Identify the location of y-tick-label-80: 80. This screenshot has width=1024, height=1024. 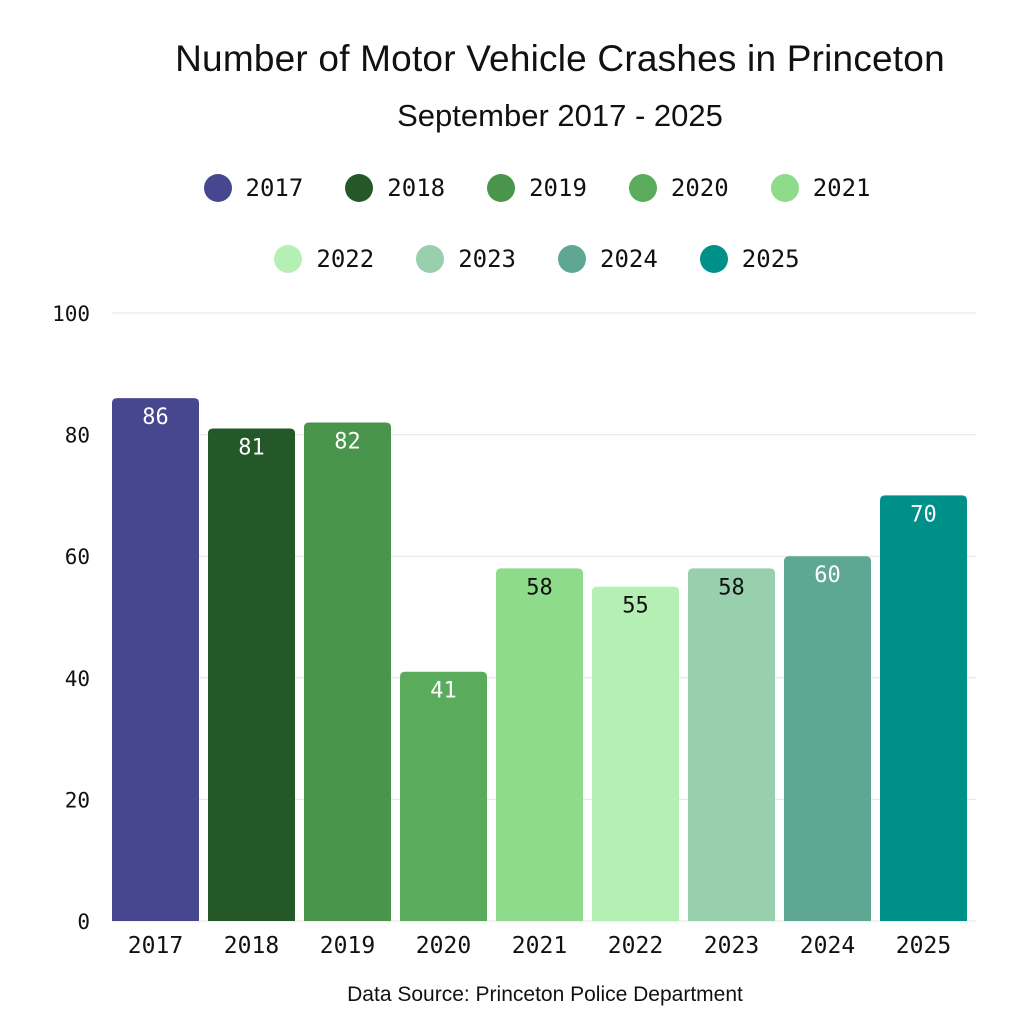
(77, 436).